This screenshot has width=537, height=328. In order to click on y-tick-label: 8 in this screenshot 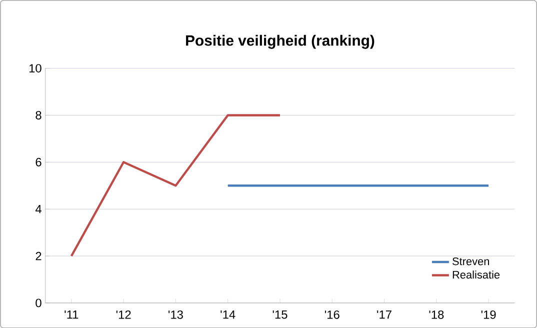, I will do `click(39, 115)`.